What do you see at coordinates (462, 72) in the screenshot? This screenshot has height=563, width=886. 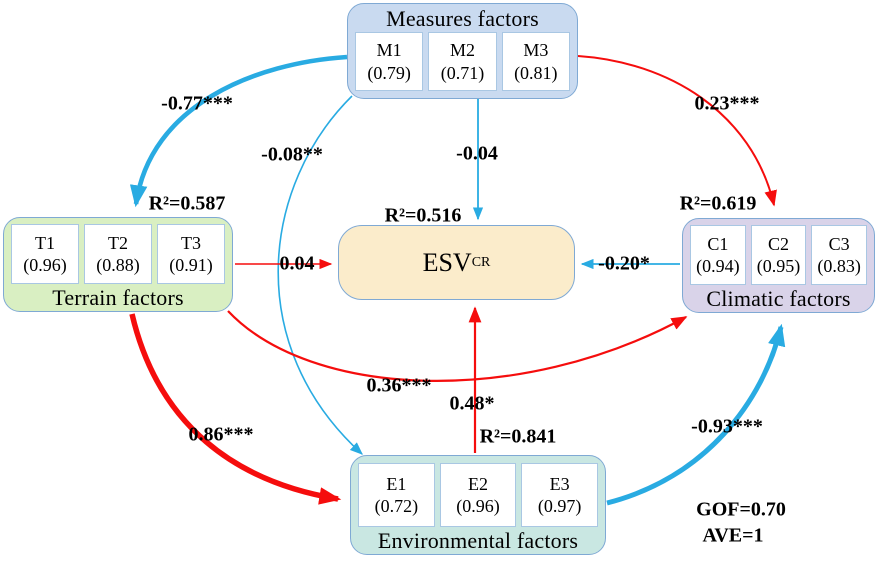 I see `indicator-loading: (0.71)` at bounding box center [462, 72].